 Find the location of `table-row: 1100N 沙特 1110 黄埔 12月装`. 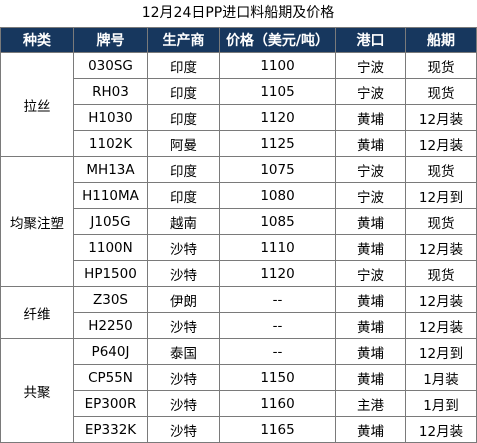

table-row: 1100N 沙特 1110 黄埔 12月装 is located at coordinates (239, 247).